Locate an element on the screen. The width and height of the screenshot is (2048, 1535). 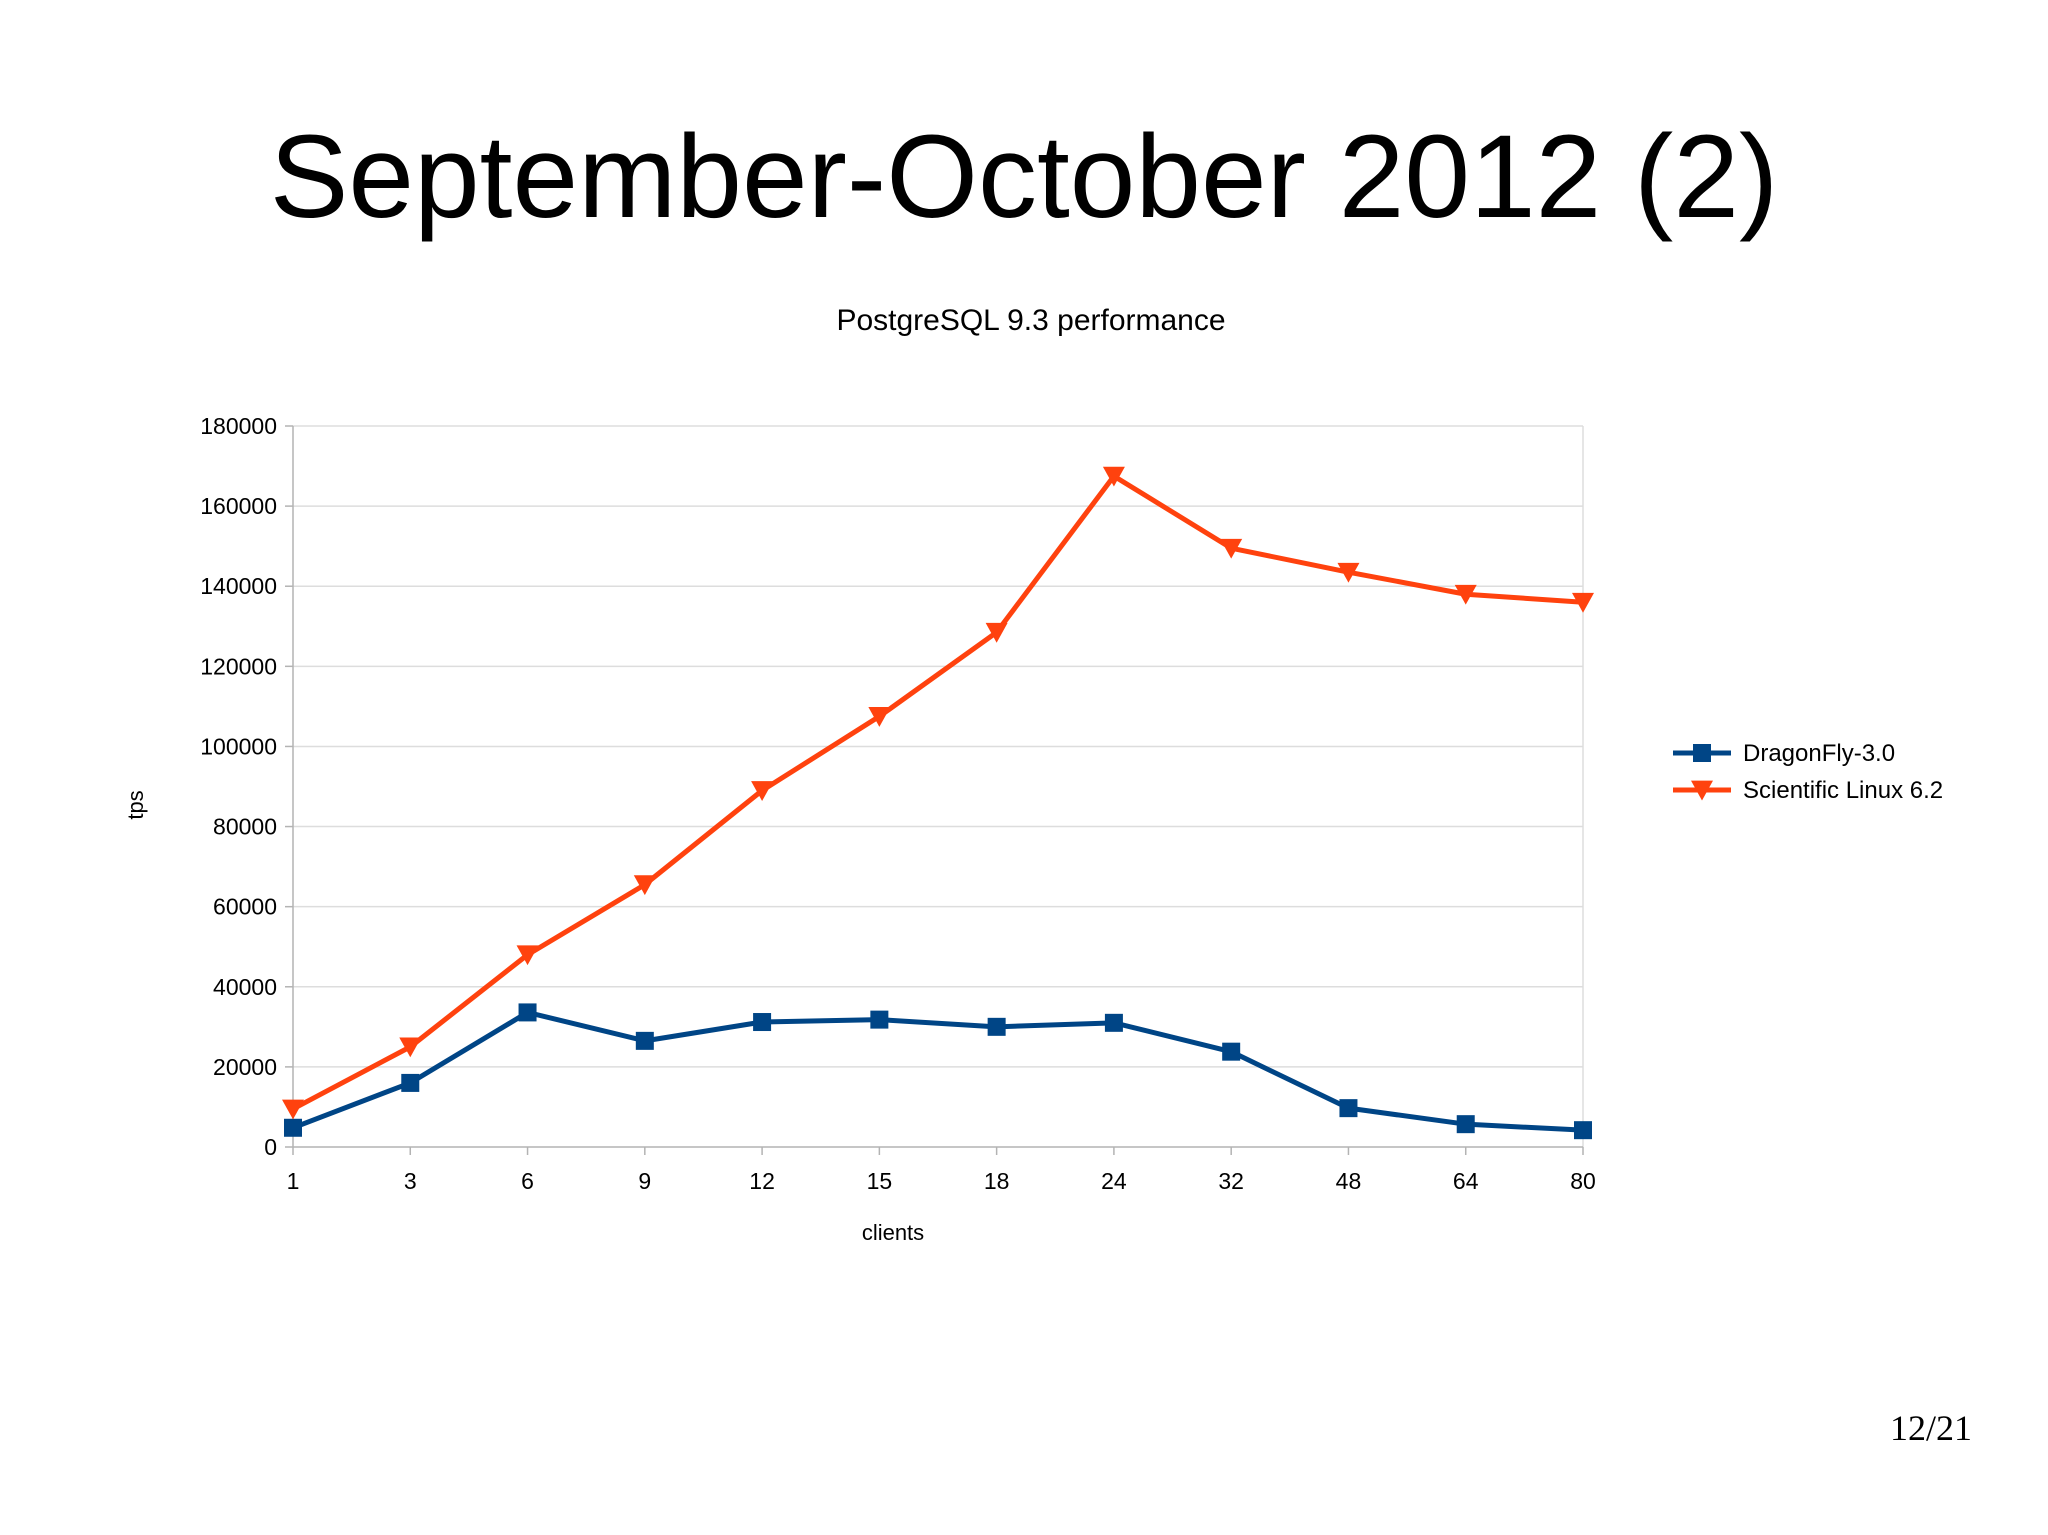
legend-label-0: DragonFly-3.0 is located at coordinates (1819, 753).